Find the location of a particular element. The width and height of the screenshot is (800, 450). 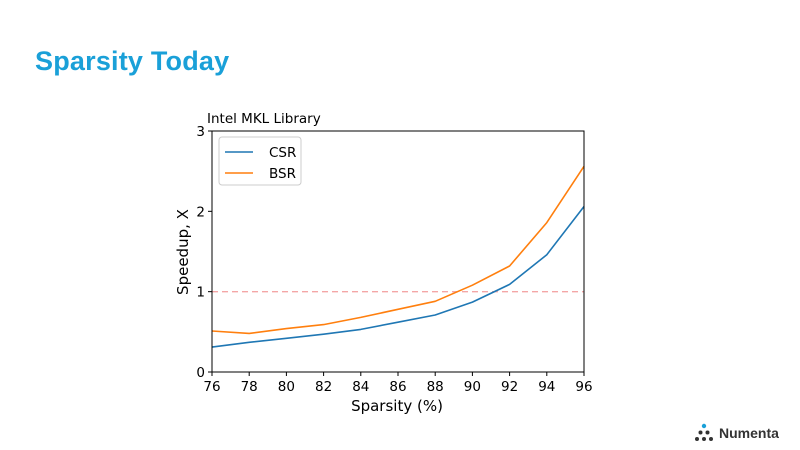

x-tick-label-92: 92 is located at coordinates (509, 387).